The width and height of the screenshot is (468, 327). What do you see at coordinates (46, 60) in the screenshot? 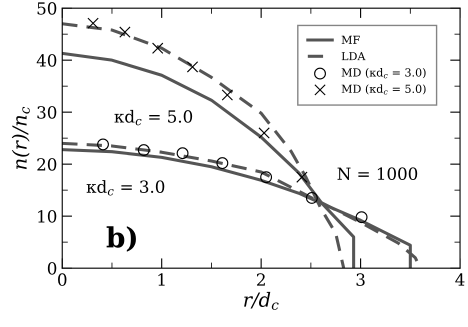
I see `y-tick-label: 40` at bounding box center [46, 60].